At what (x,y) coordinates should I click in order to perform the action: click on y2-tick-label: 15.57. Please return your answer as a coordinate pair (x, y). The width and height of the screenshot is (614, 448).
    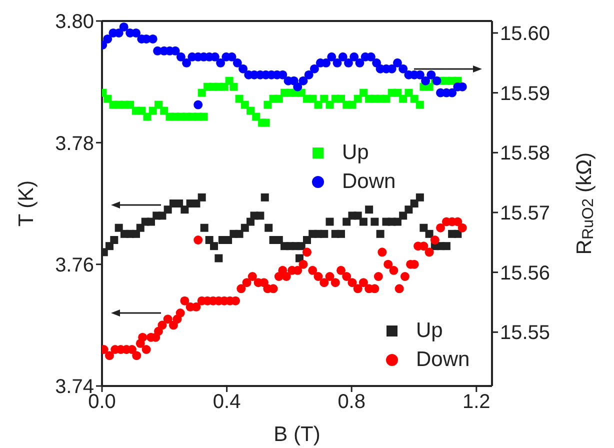
    Looking at the image, I should click on (525, 213).